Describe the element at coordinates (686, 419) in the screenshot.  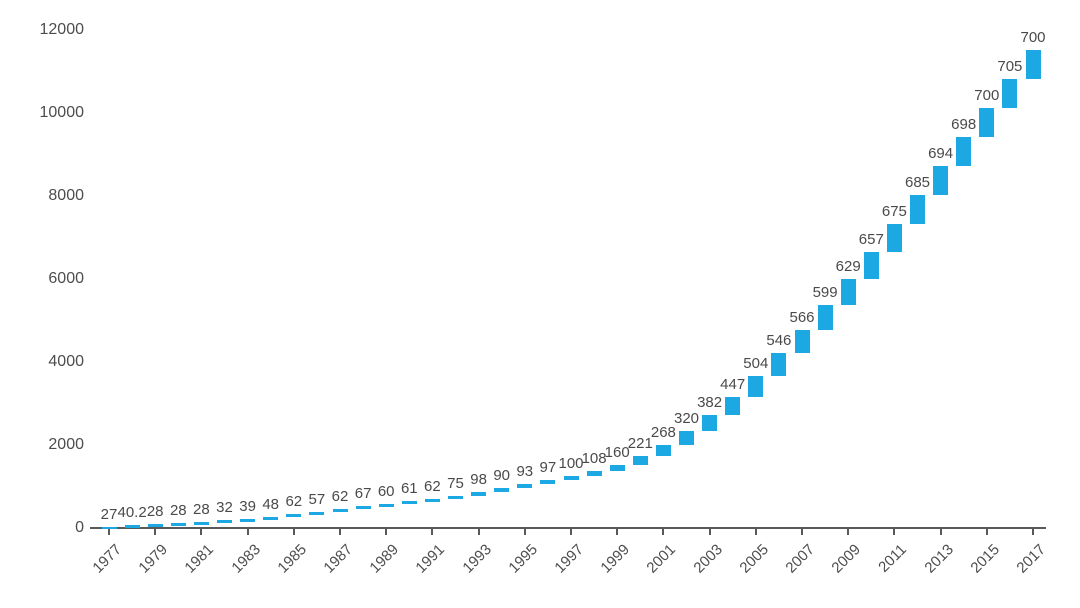
I see `data-label-2002: 320` at that location.